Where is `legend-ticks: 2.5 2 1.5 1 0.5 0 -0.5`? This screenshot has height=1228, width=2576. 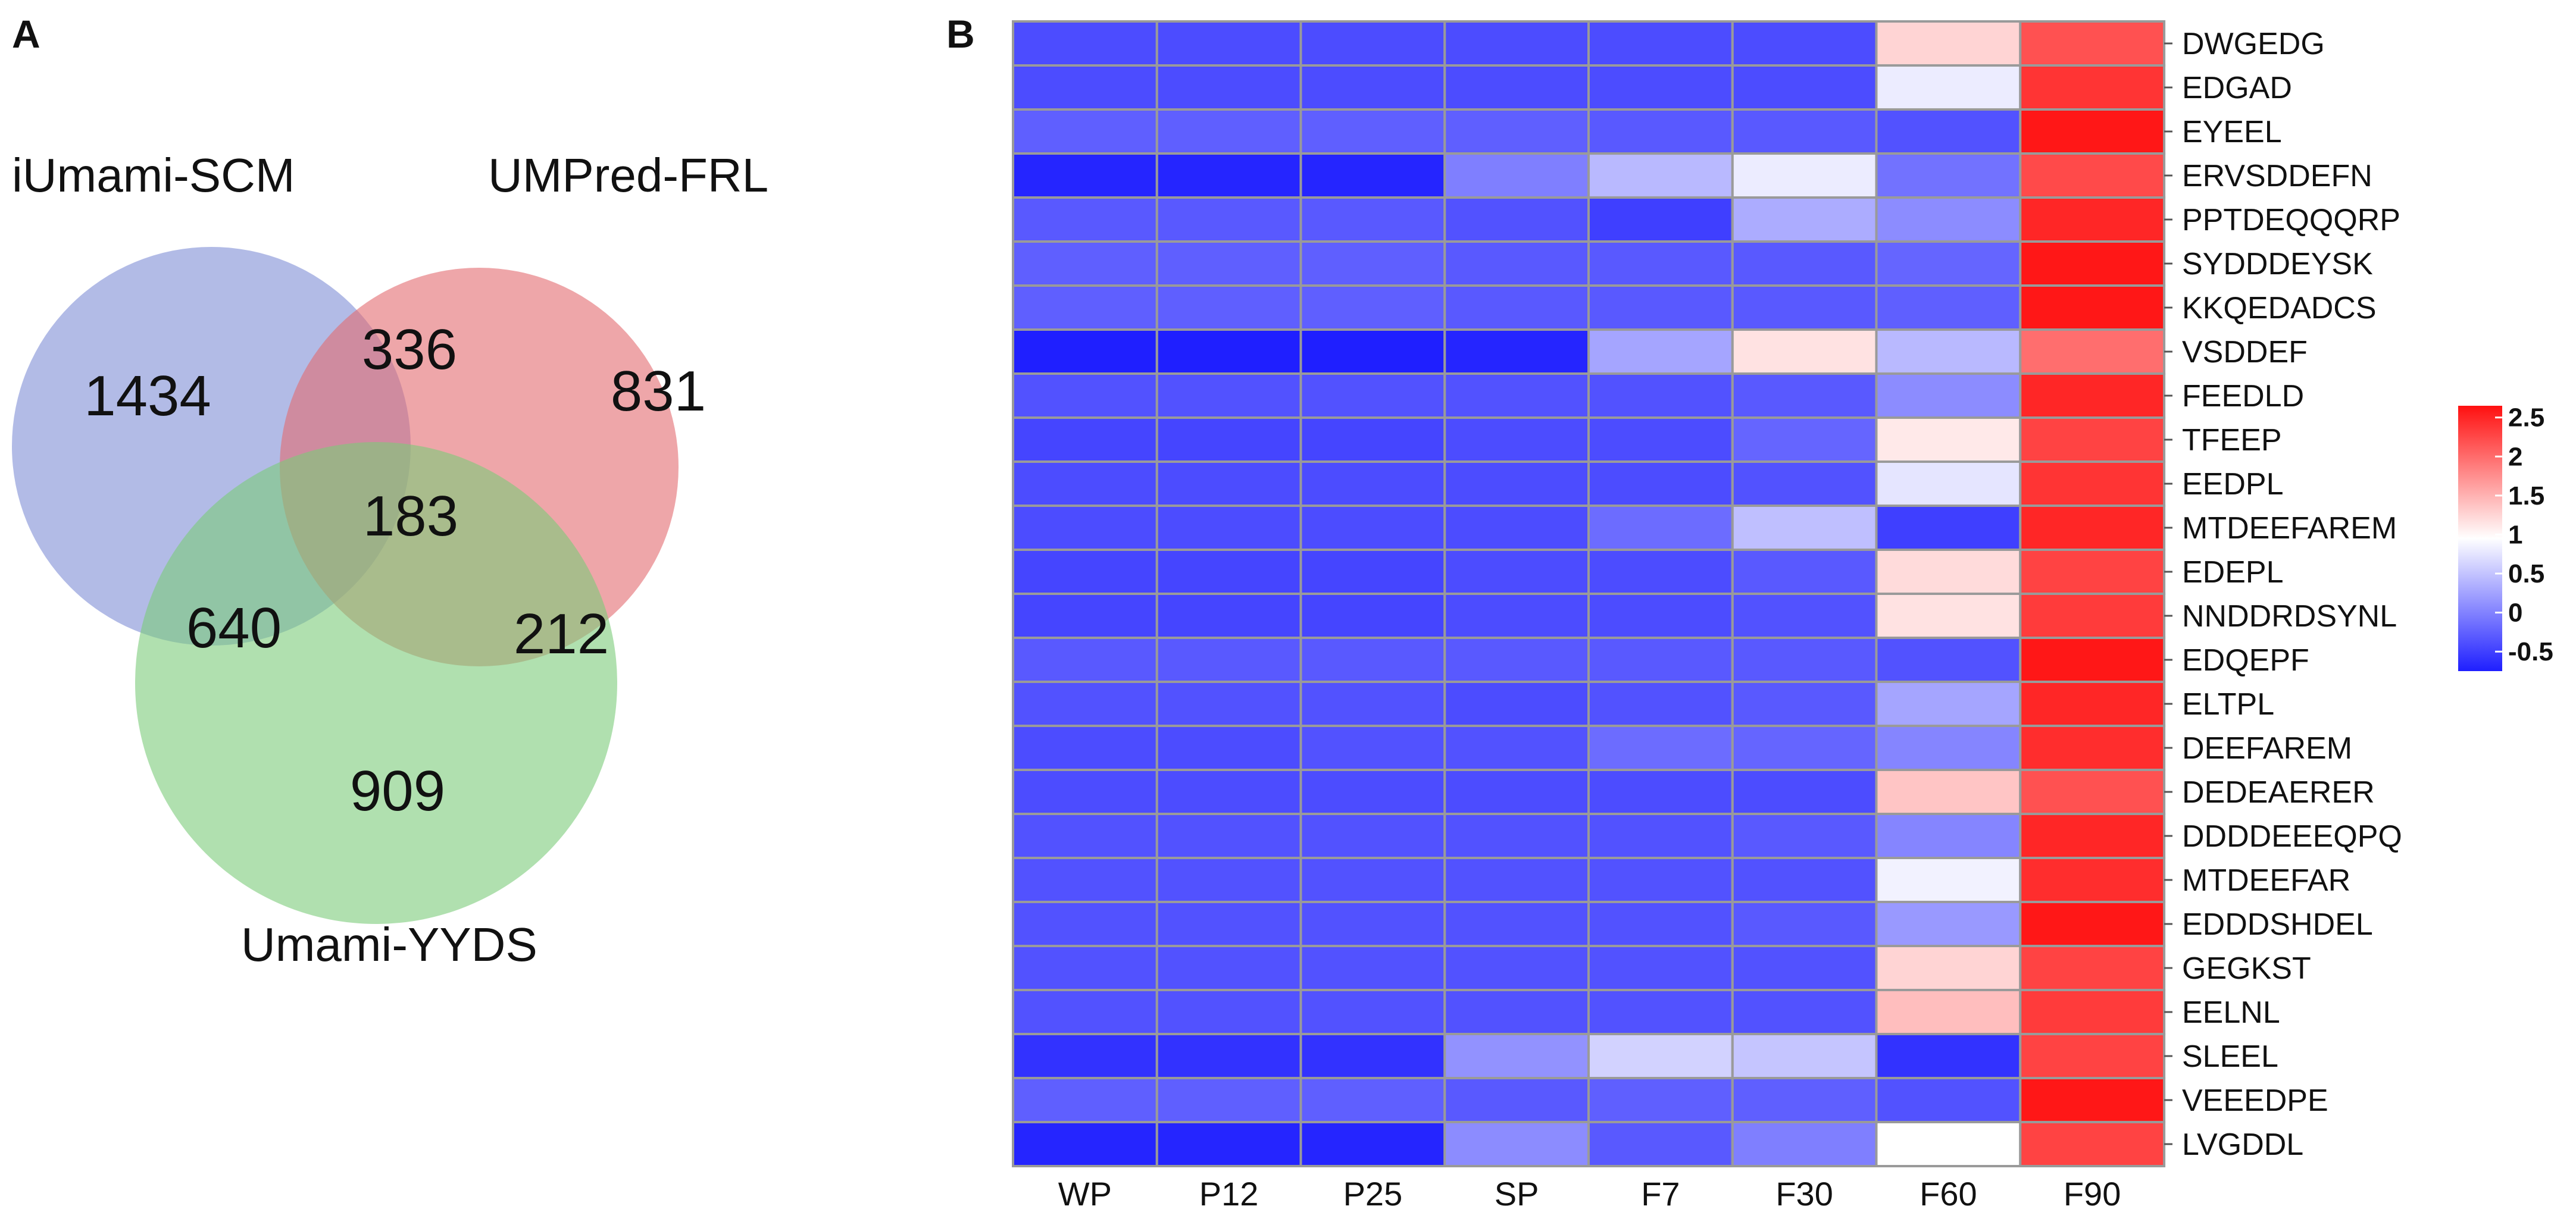
legend-ticks: 2.5 2 1.5 1 0.5 0 -0.5 is located at coordinates (2524, 534).